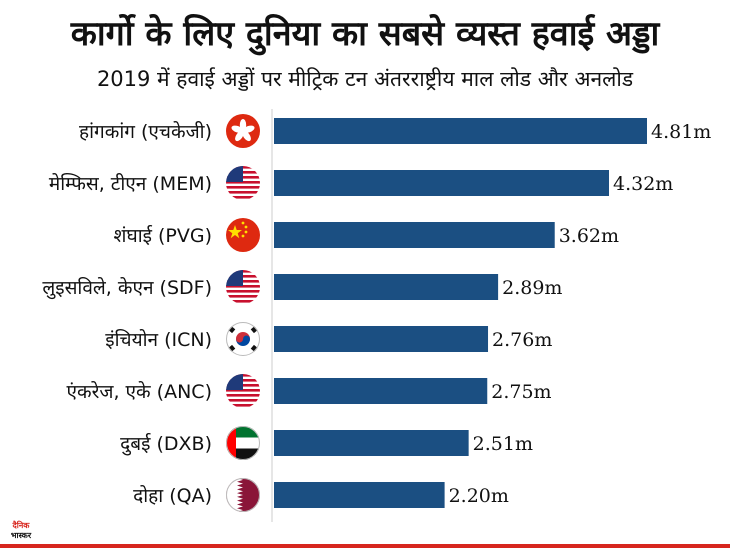 The height and width of the screenshot is (548, 730). What do you see at coordinates (243, 131) in the screenshot?
I see `hong-kong-flag-icon` at bounding box center [243, 131].